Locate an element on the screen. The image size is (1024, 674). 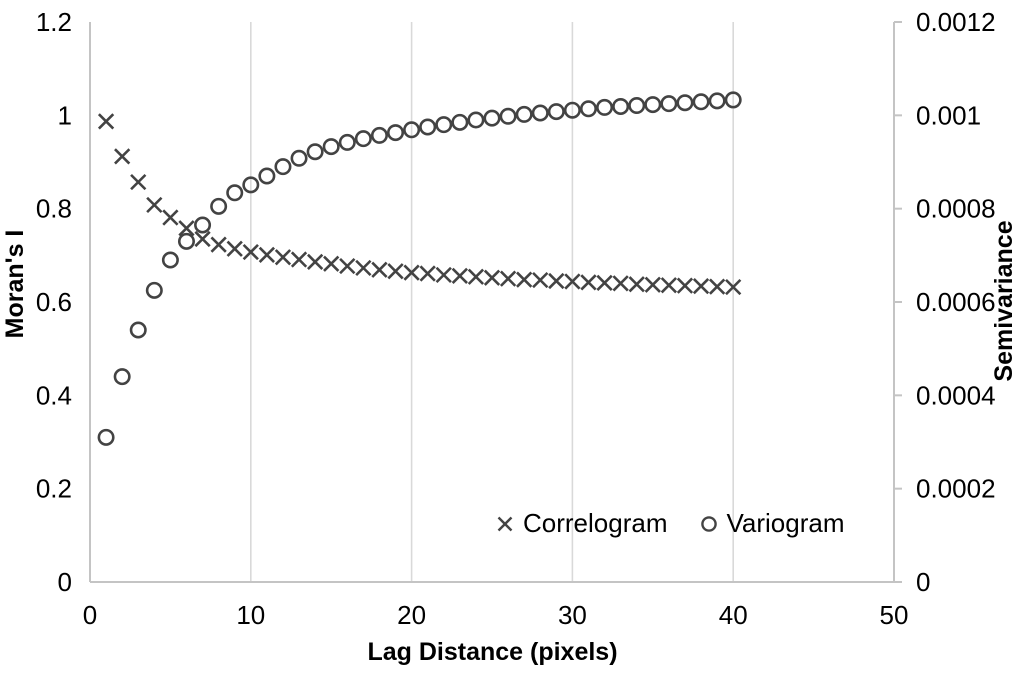
left-axis-tick-label: 0.6 is located at coordinates (54, 302).